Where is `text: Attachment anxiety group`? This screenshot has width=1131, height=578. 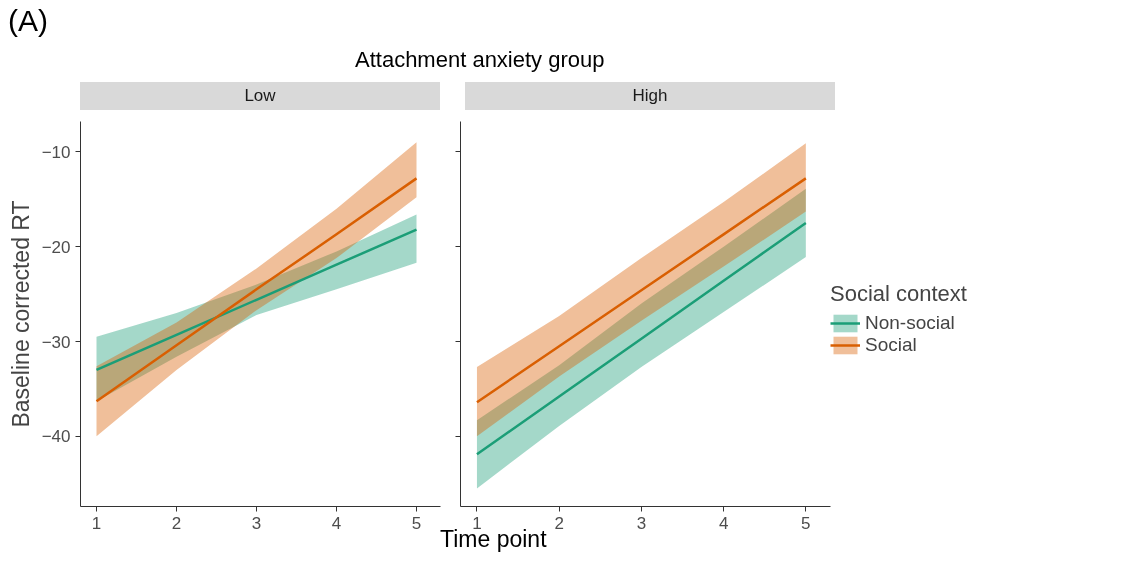 text: Attachment anxiety group is located at coordinates (480, 60).